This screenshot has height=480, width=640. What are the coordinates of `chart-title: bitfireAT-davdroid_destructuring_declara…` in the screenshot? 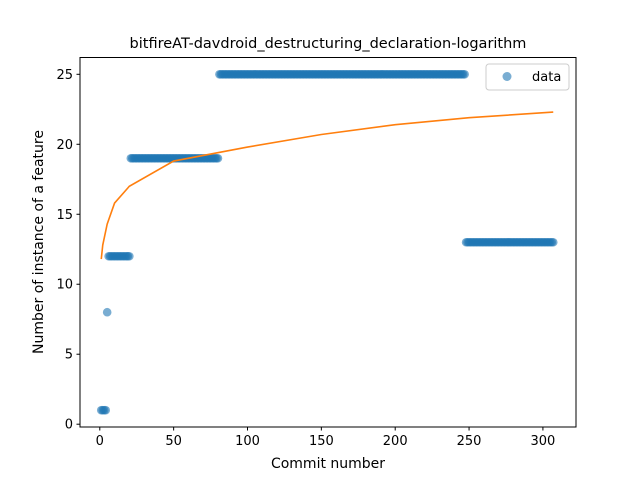 It's located at (328, 44).